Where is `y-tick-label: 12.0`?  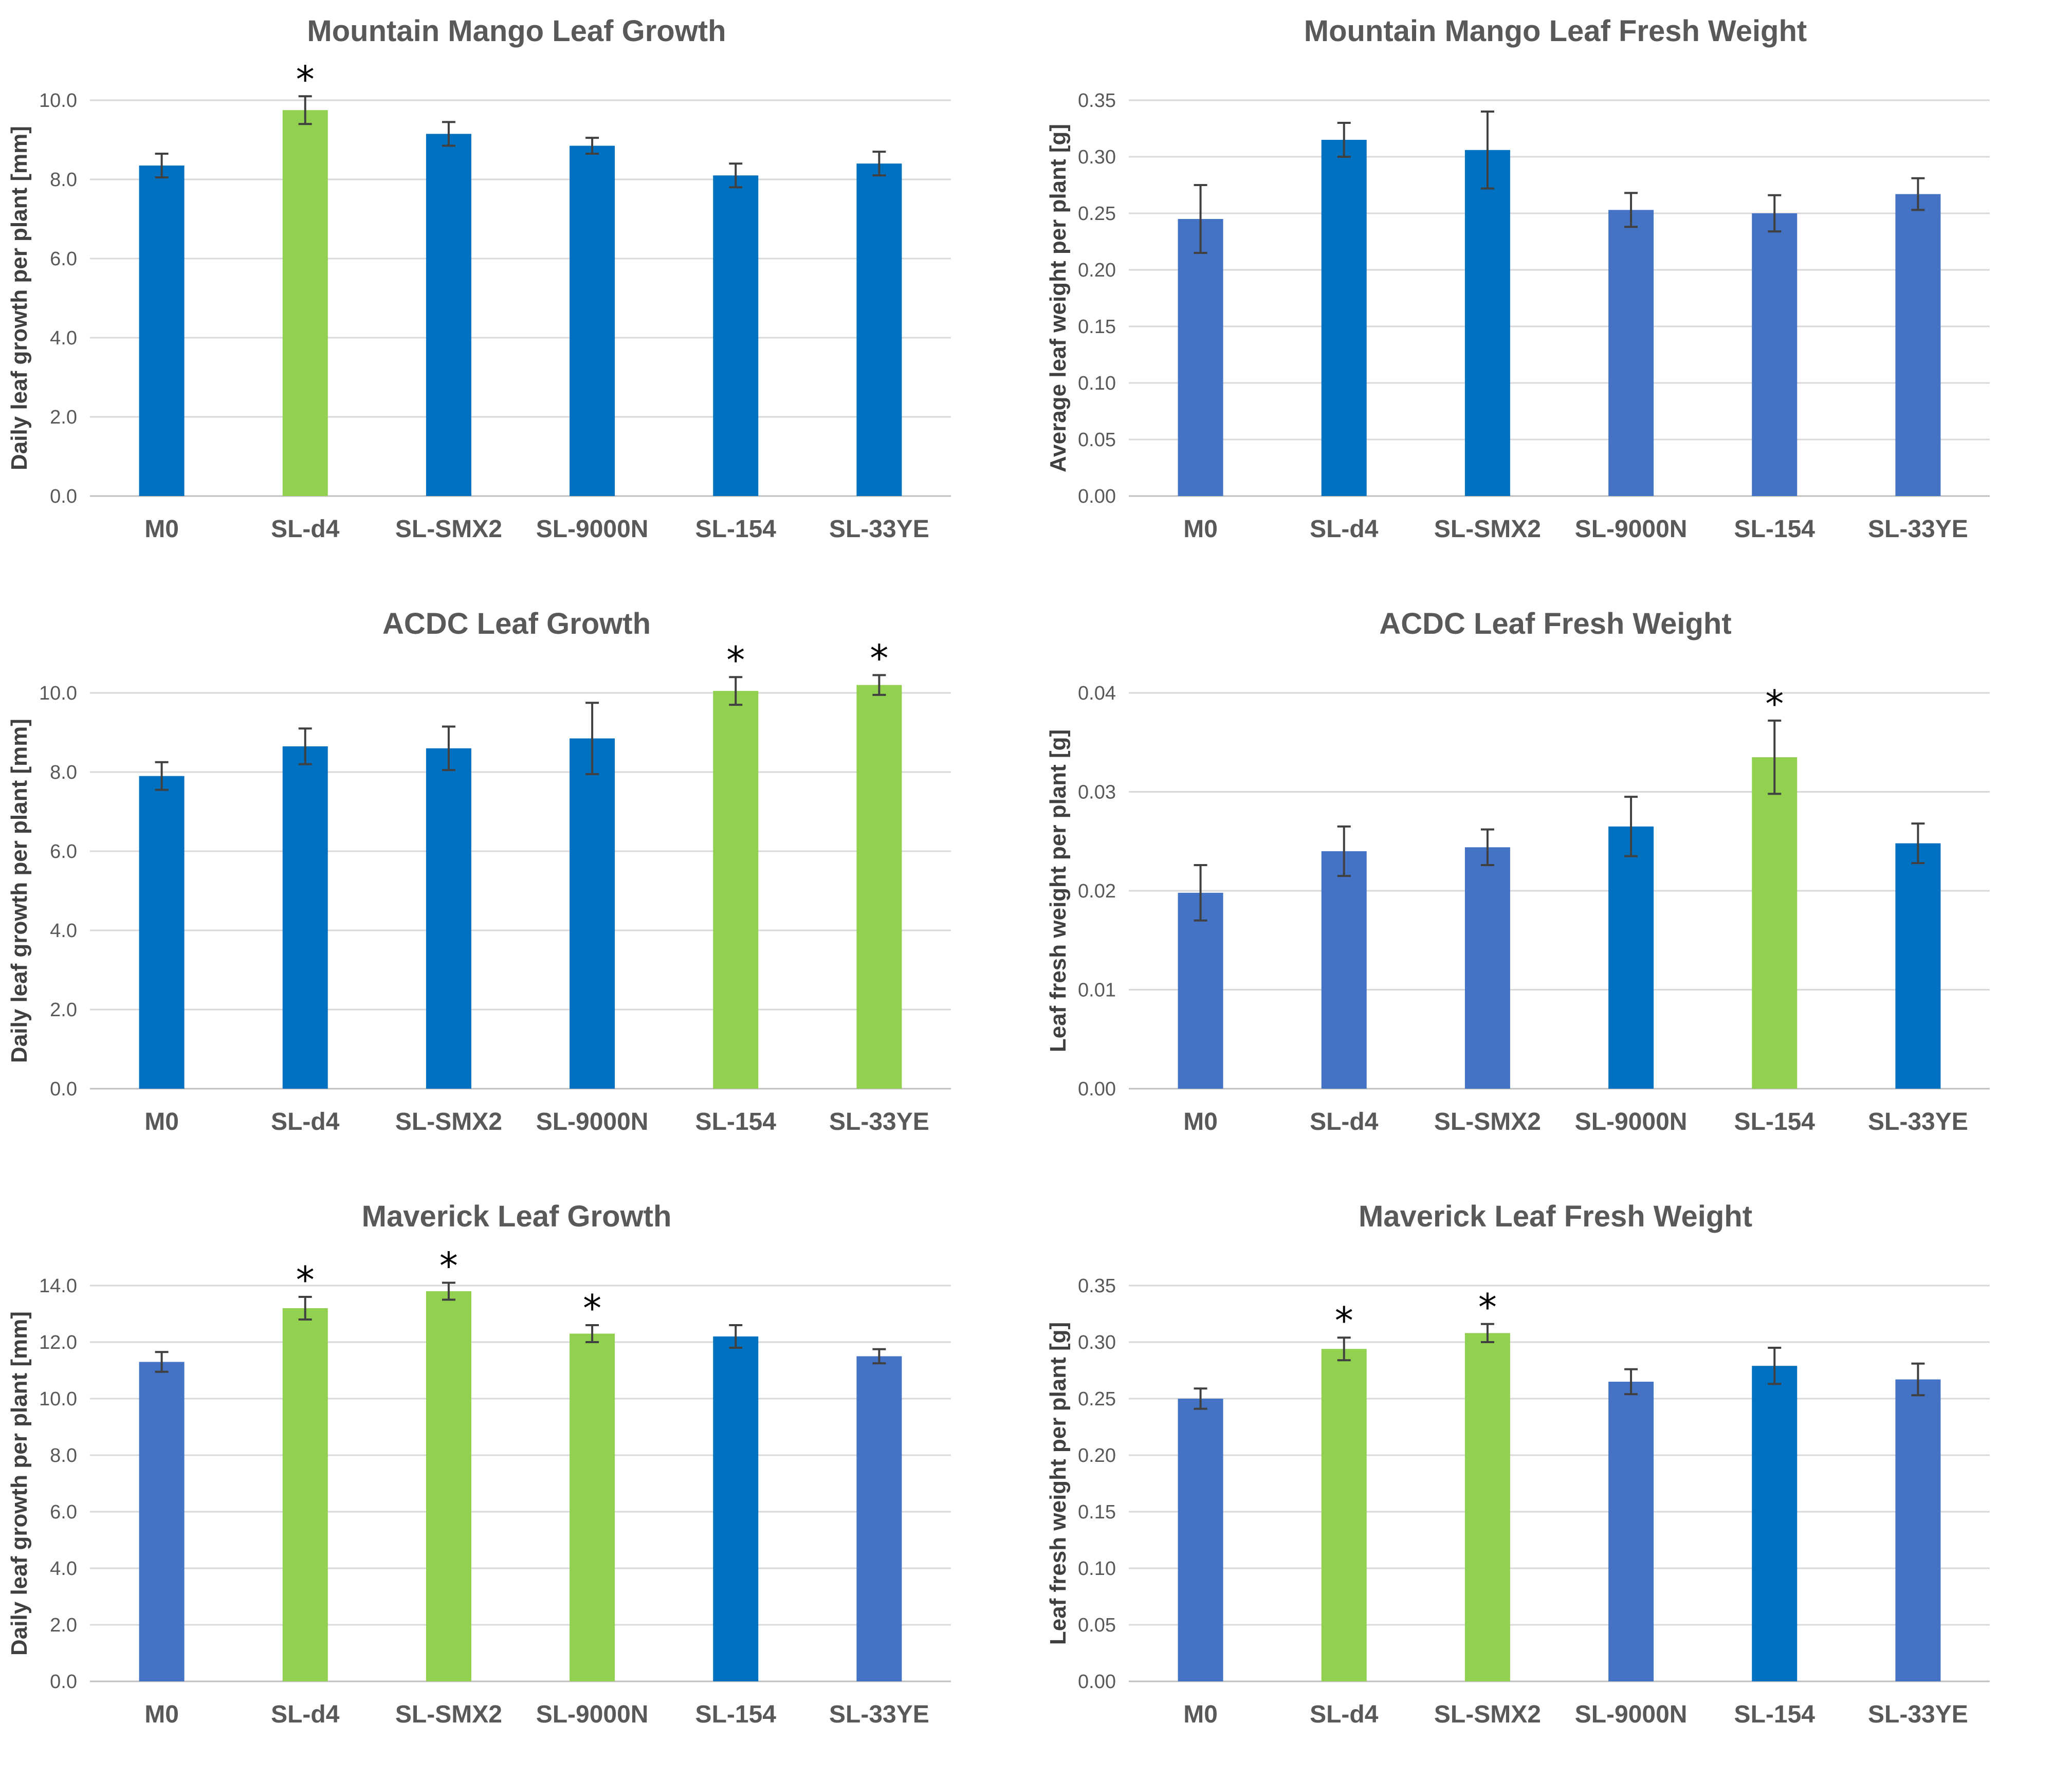 y-tick-label: 12.0 is located at coordinates (58, 1342).